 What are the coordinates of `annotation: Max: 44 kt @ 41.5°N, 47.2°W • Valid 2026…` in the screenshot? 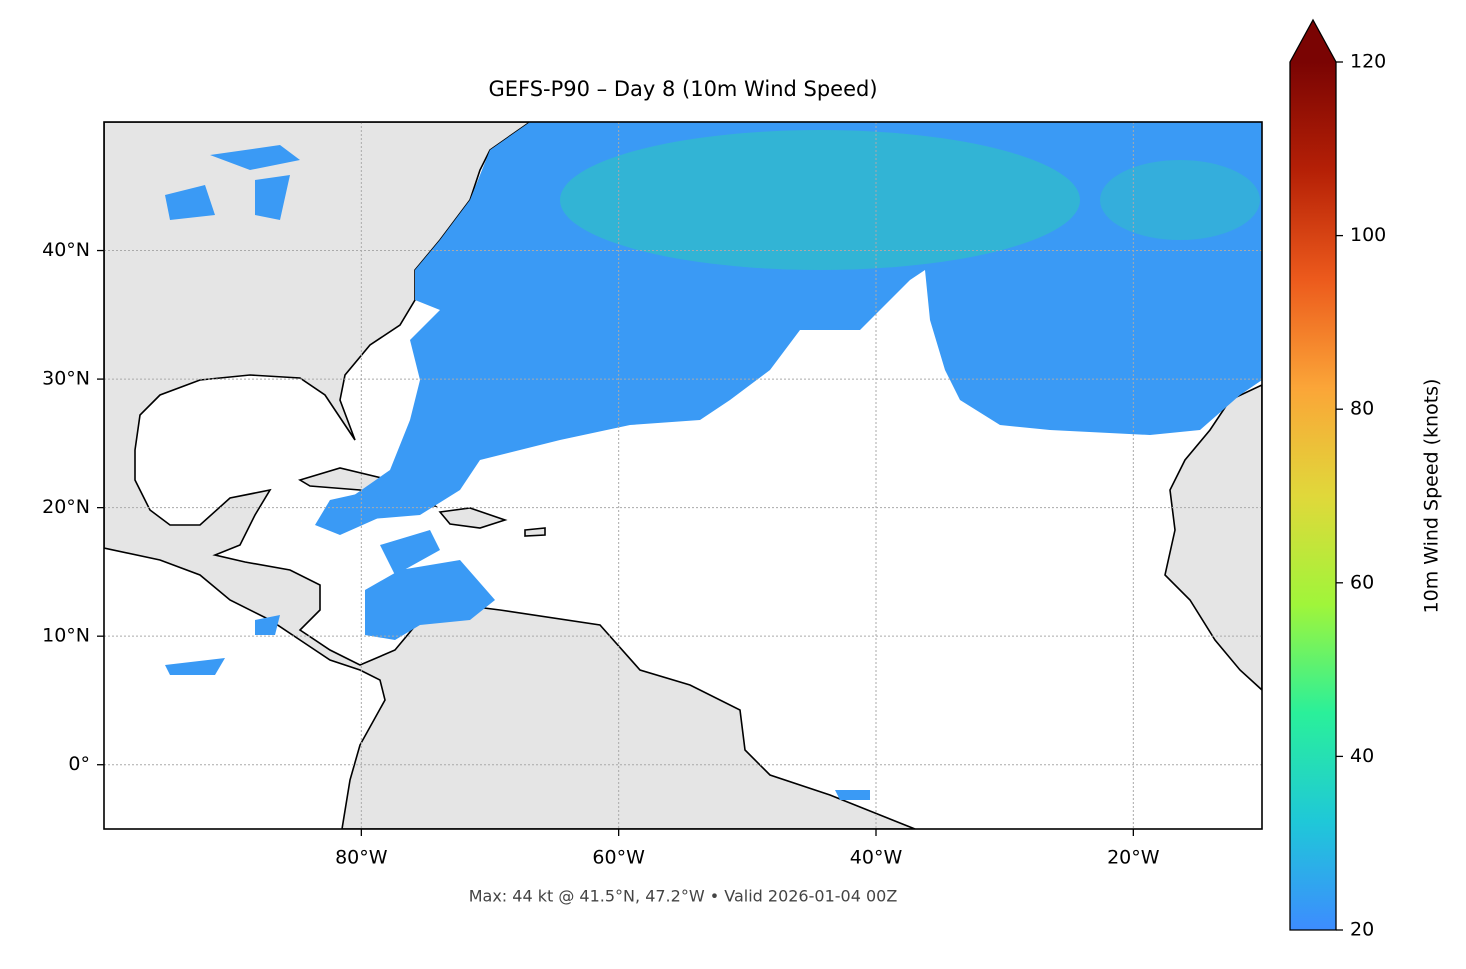 It's located at (683, 896).